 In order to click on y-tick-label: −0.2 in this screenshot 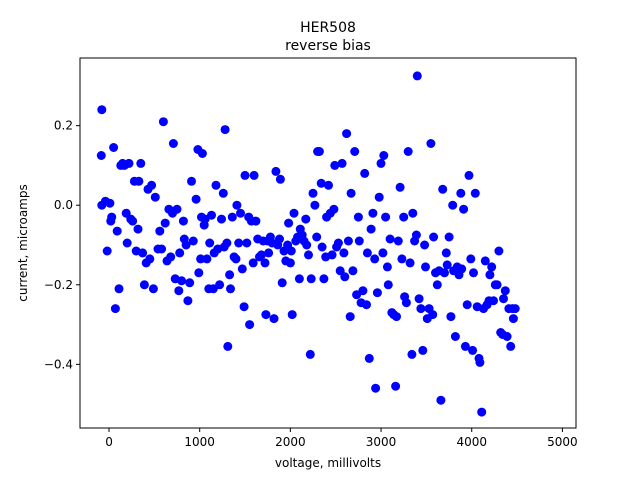, I will do `click(58, 285)`.